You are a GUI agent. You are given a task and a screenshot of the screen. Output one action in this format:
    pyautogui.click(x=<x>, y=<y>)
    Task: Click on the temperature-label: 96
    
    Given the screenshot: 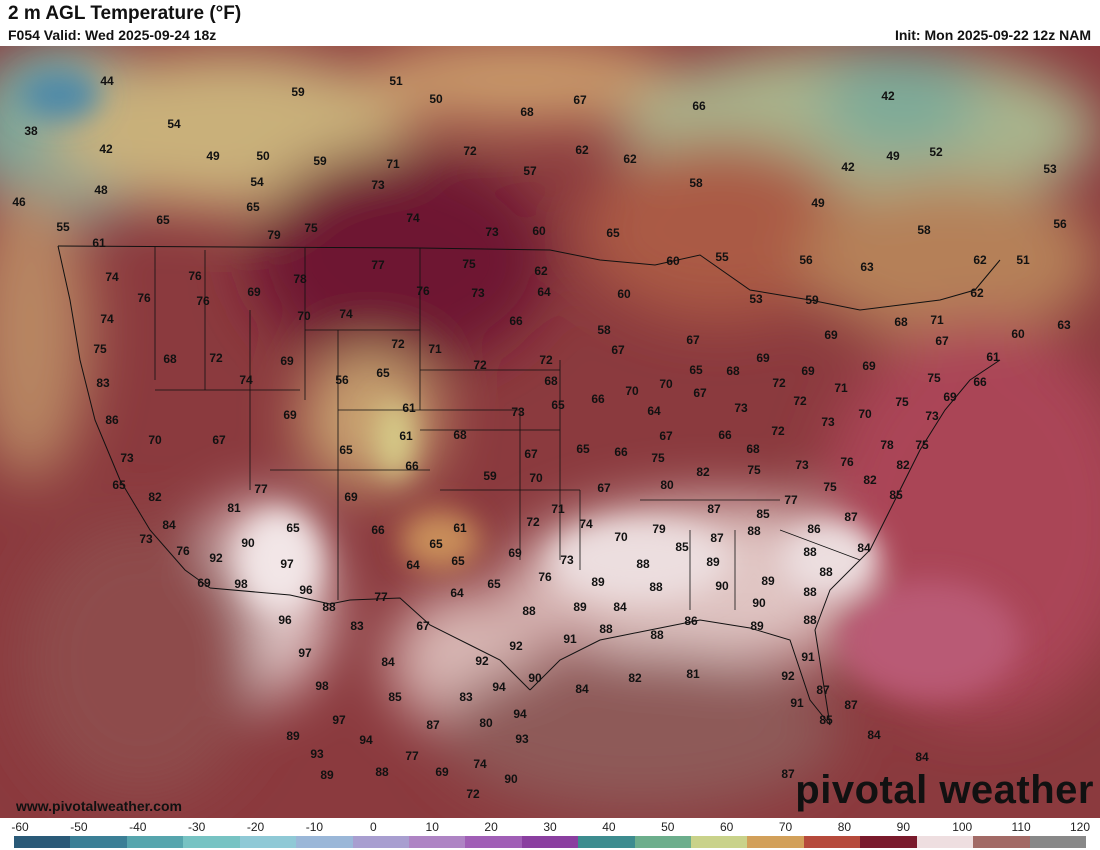 What is the action you would take?
    pyautogui.click(x=306, y=590)
    